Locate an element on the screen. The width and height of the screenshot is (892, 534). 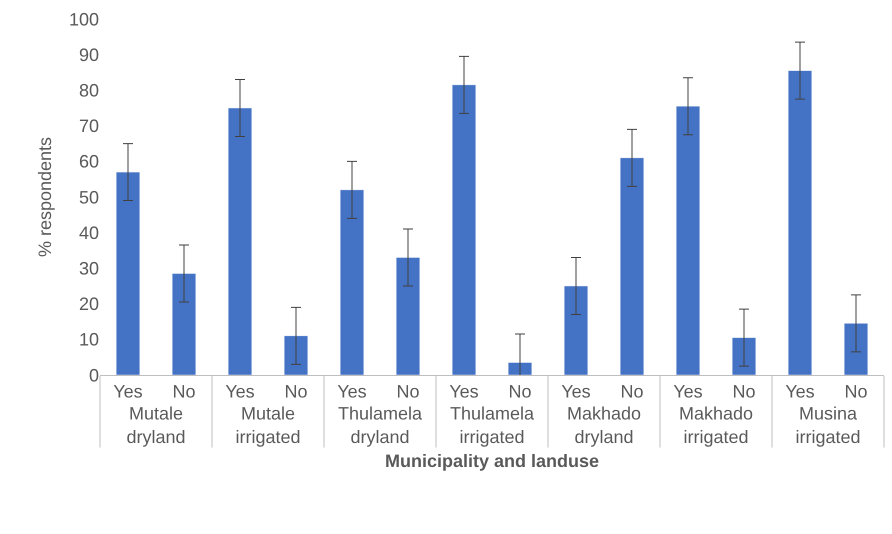
text: Thulamela dryland is located at coordinates (381, 425).